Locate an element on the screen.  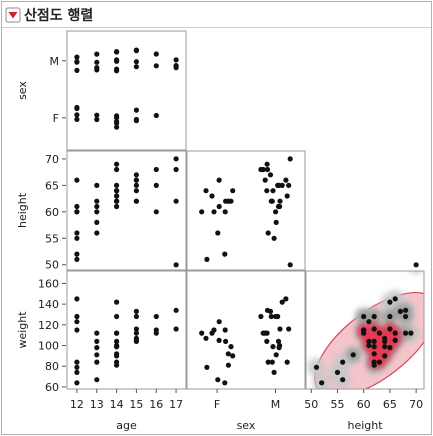
points-height-vs-sex is located at coordinates (246, 209).